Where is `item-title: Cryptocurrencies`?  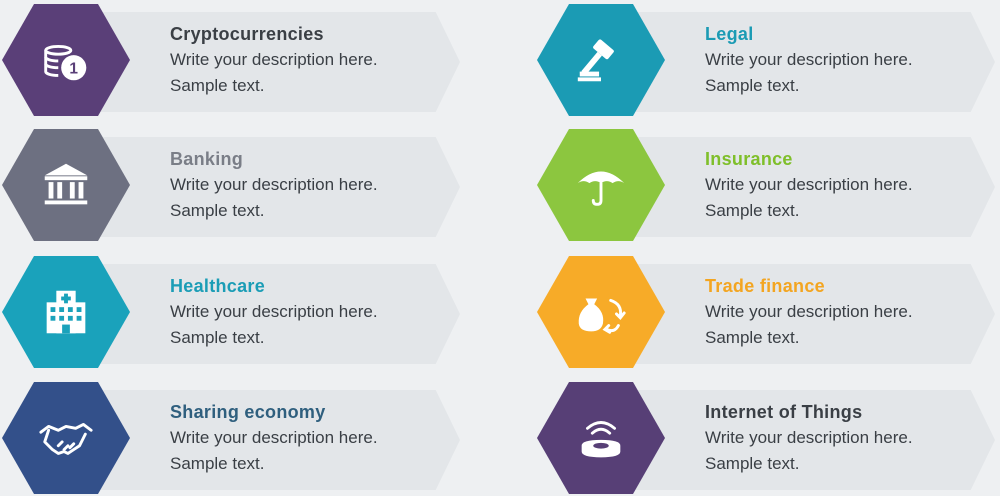
item-title: Cryptocurrencies is located at coordinates (247, 34).